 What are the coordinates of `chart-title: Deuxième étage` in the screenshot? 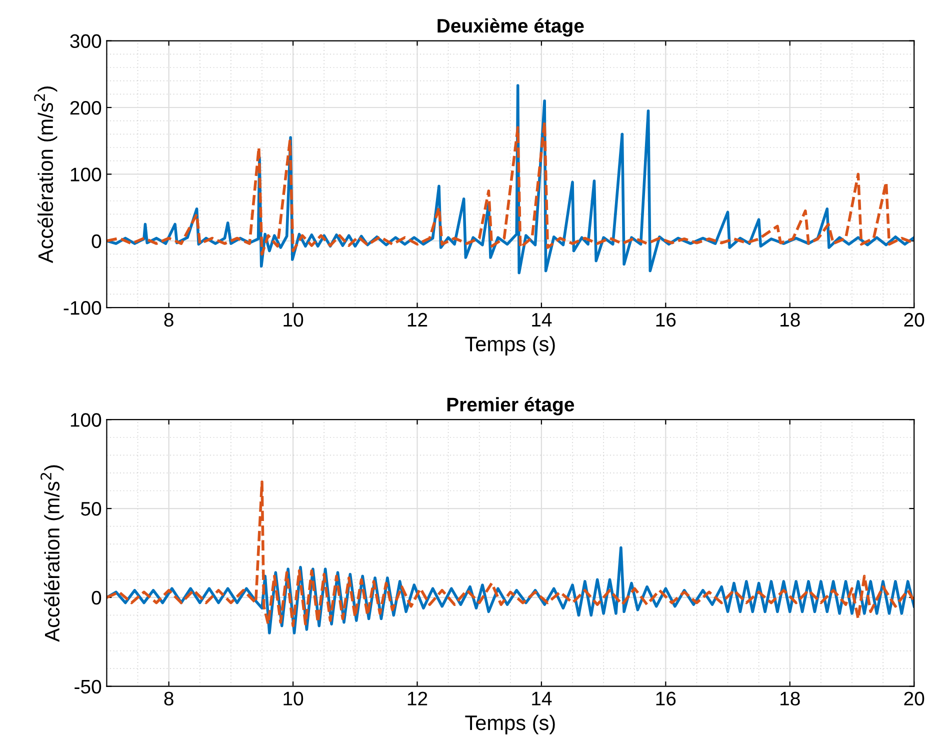 It's located at (511, 27).